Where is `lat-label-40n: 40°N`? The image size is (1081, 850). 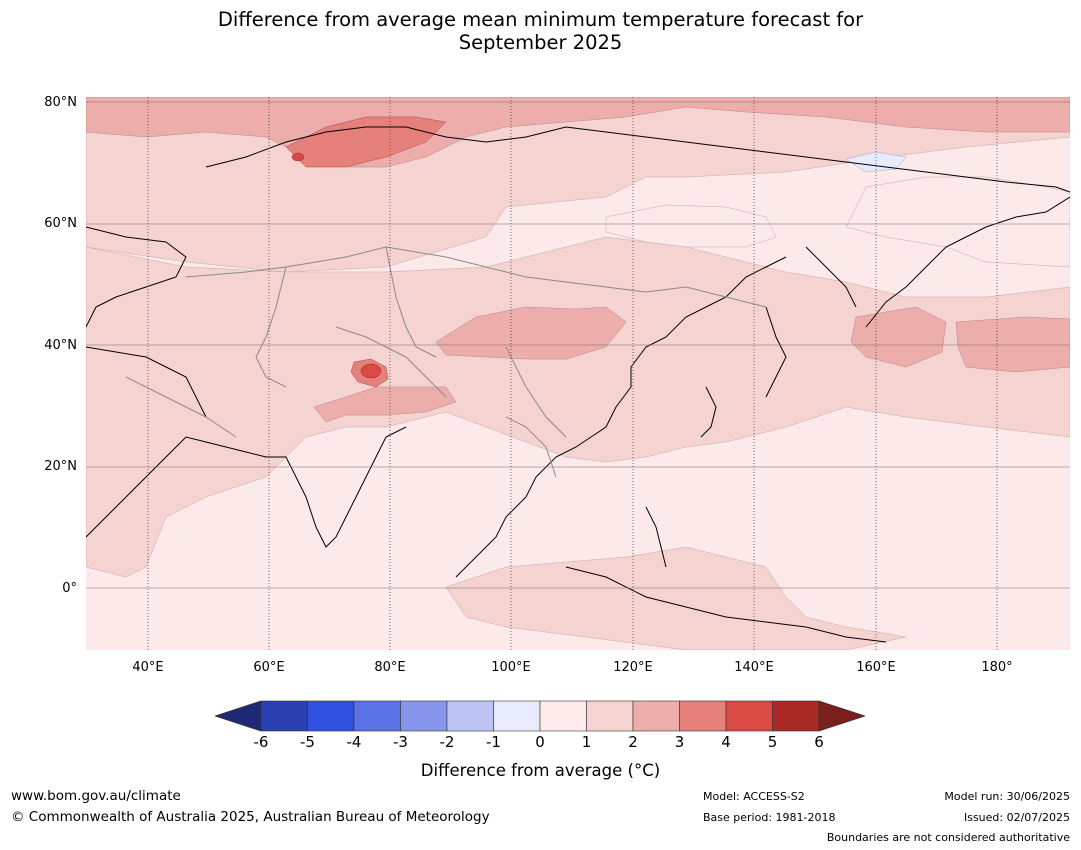 lat-label-40n: 40°N is located at coordinates (60, 345).